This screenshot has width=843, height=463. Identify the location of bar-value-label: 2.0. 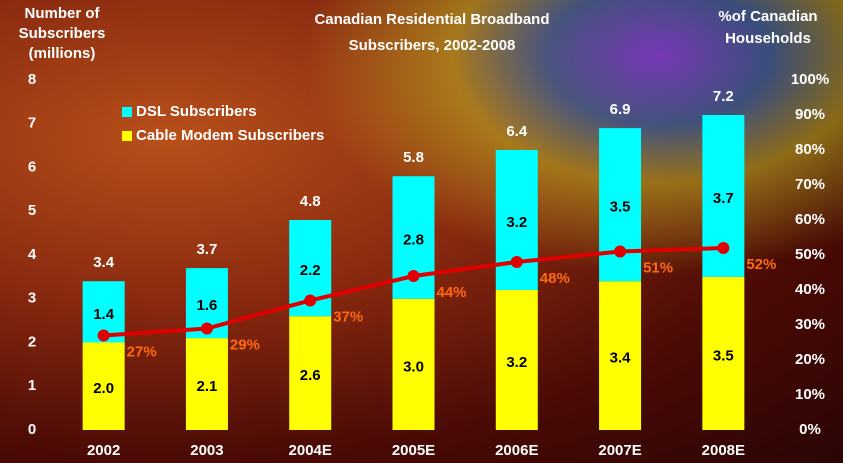
(103, 388).